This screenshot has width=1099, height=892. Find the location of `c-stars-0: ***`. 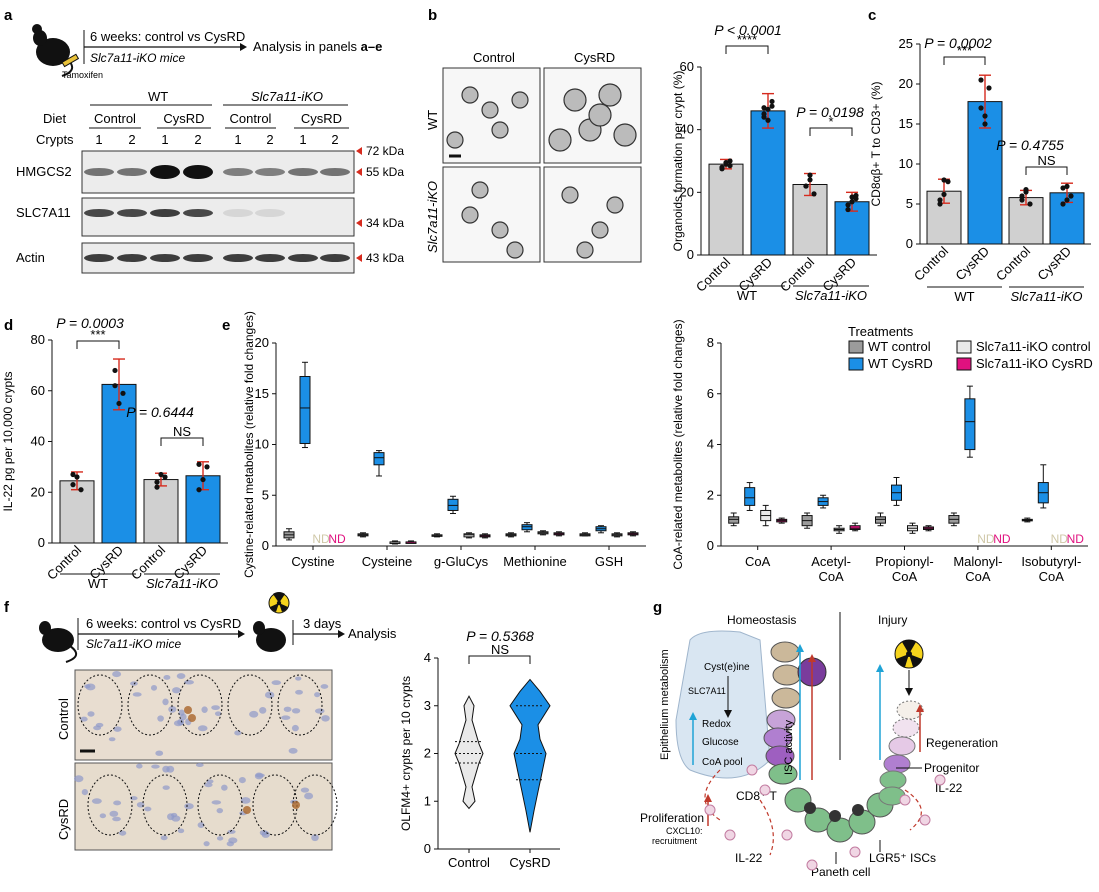

c-stars-0: *** is located at coordinates (964, 50).